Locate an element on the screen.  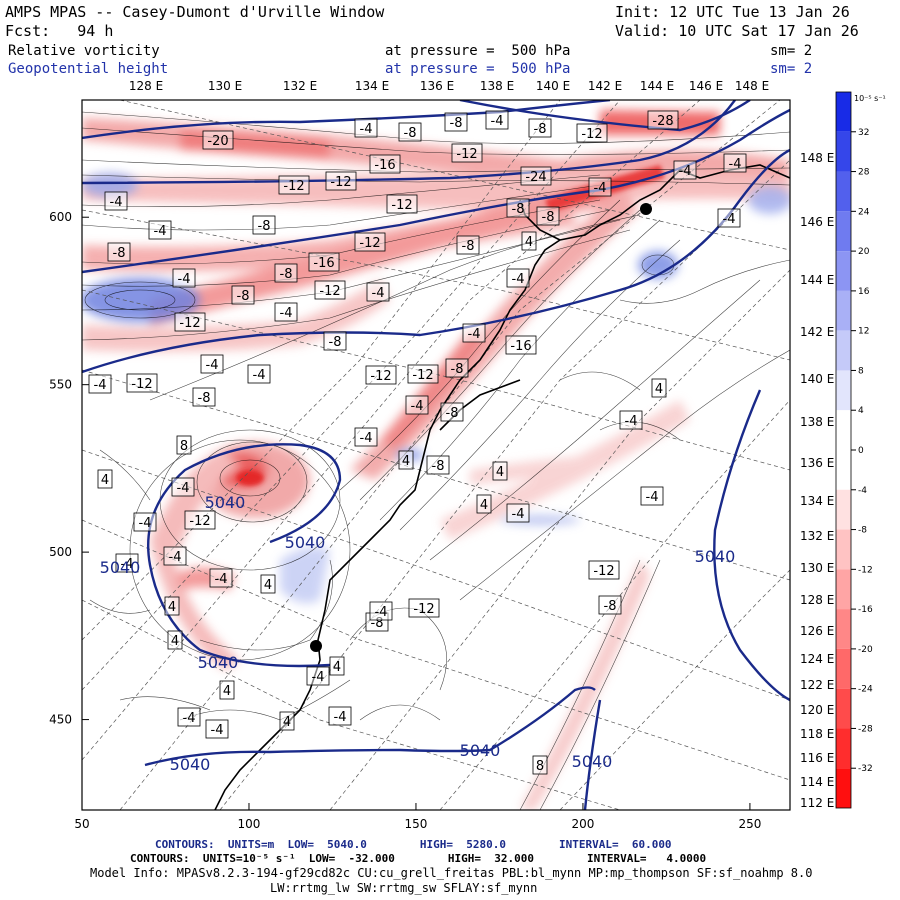
init-time: Init: 12 UTC Tue 13 Jan 26 is located at coordinates (732, 12).